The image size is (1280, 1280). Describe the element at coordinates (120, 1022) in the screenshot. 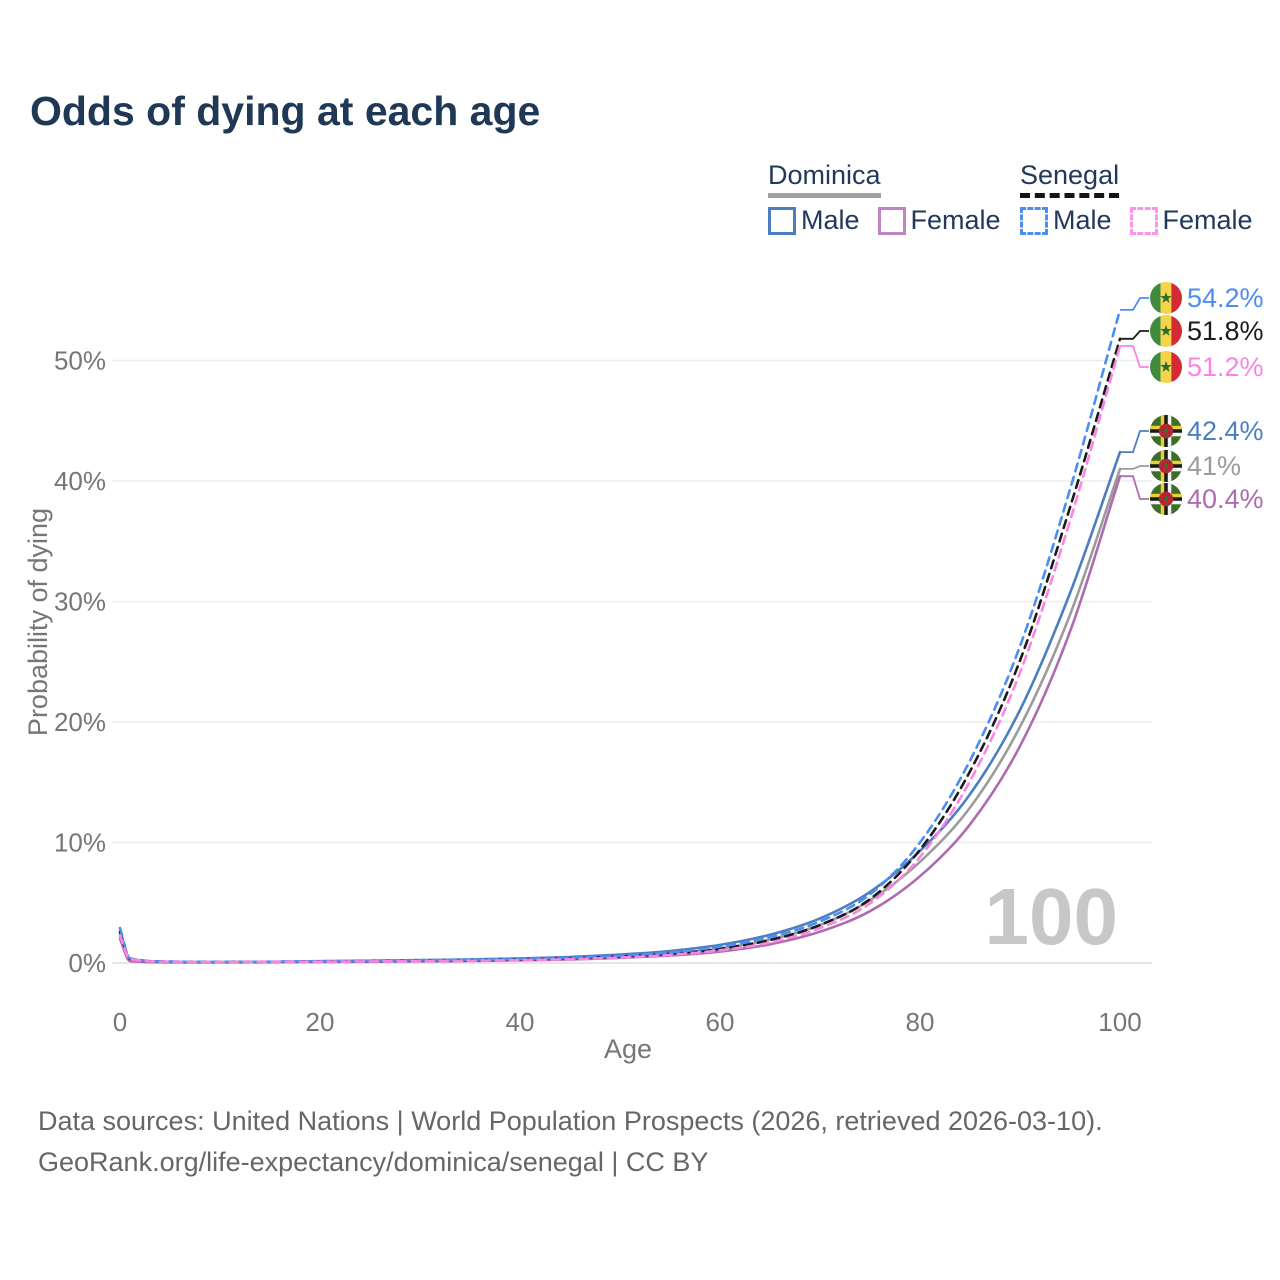

I see `x-tick-label: 0` at that location.